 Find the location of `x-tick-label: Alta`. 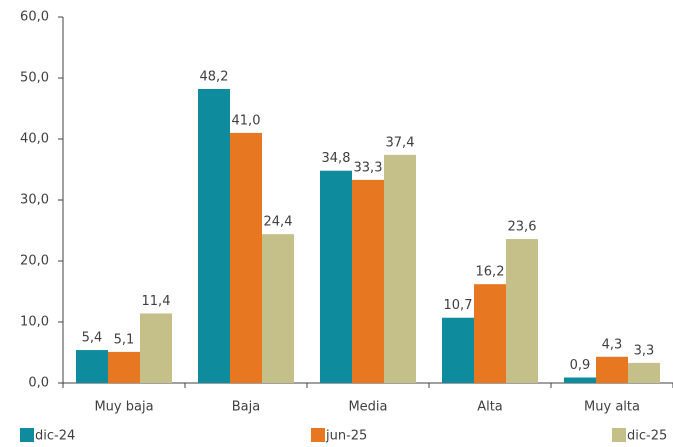

x-tick-label: Alta is located at coordinates (490, 407).